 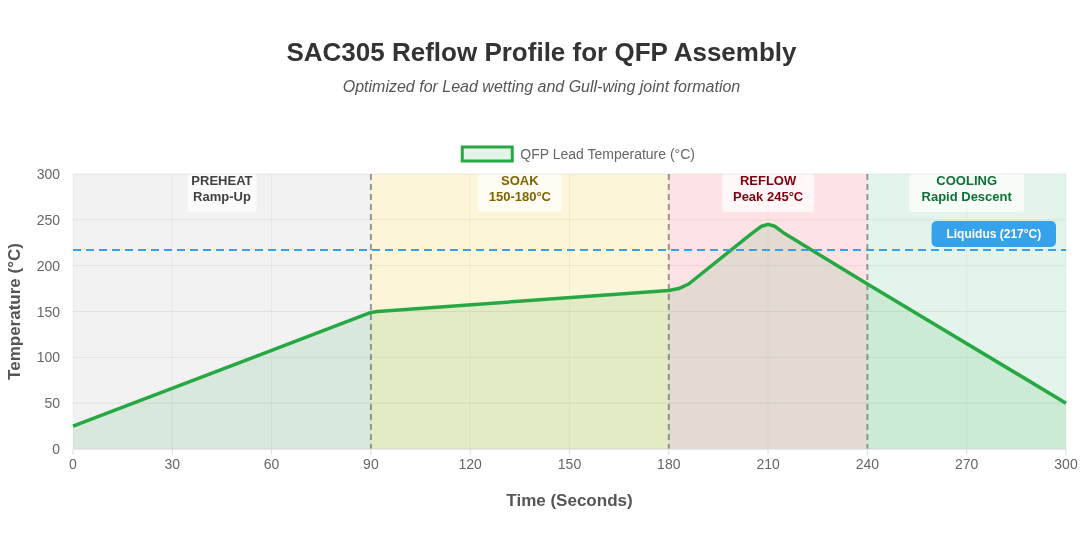 I want to click on x-tick-label: 210, so click(x=768, y=464).